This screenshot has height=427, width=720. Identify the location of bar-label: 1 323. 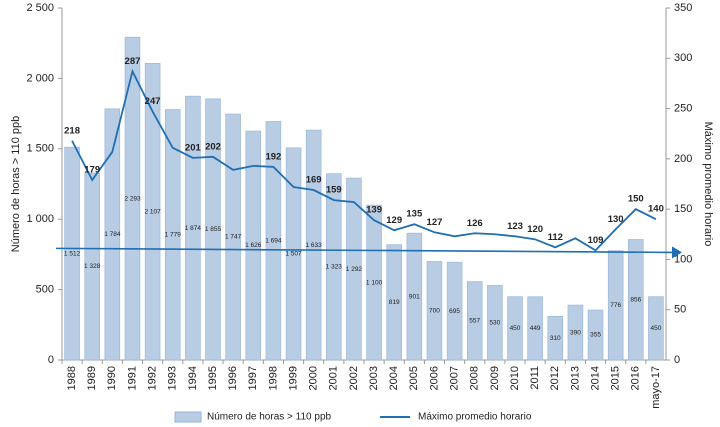
(334, 267).